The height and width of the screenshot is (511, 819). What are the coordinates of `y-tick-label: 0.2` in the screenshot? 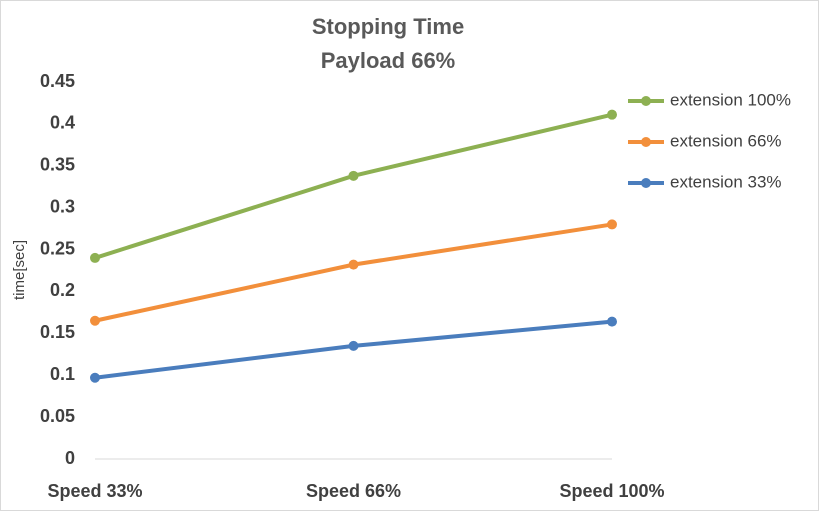 It's located at (62, 290).